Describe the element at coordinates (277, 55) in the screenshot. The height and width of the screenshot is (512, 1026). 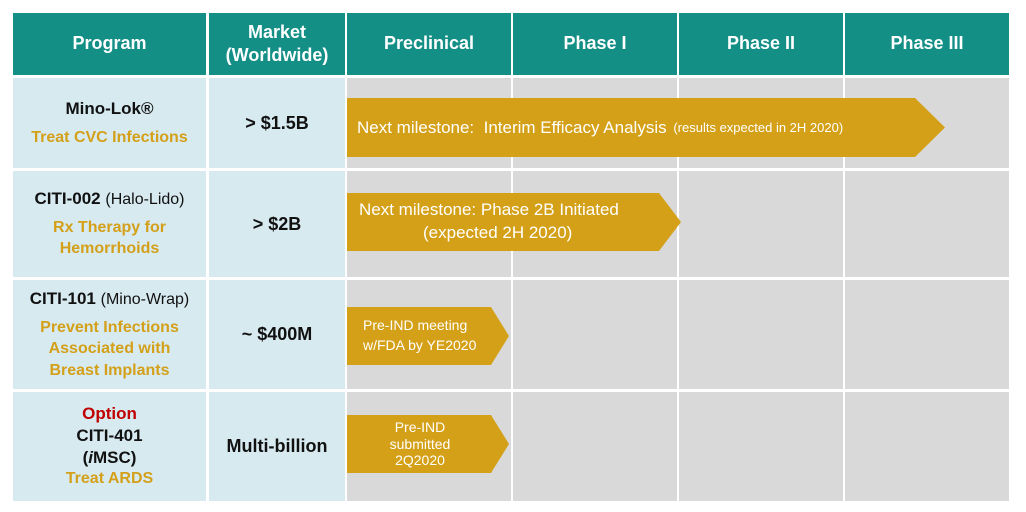
I see `header-market-line2: (Worldwide)` at that location.